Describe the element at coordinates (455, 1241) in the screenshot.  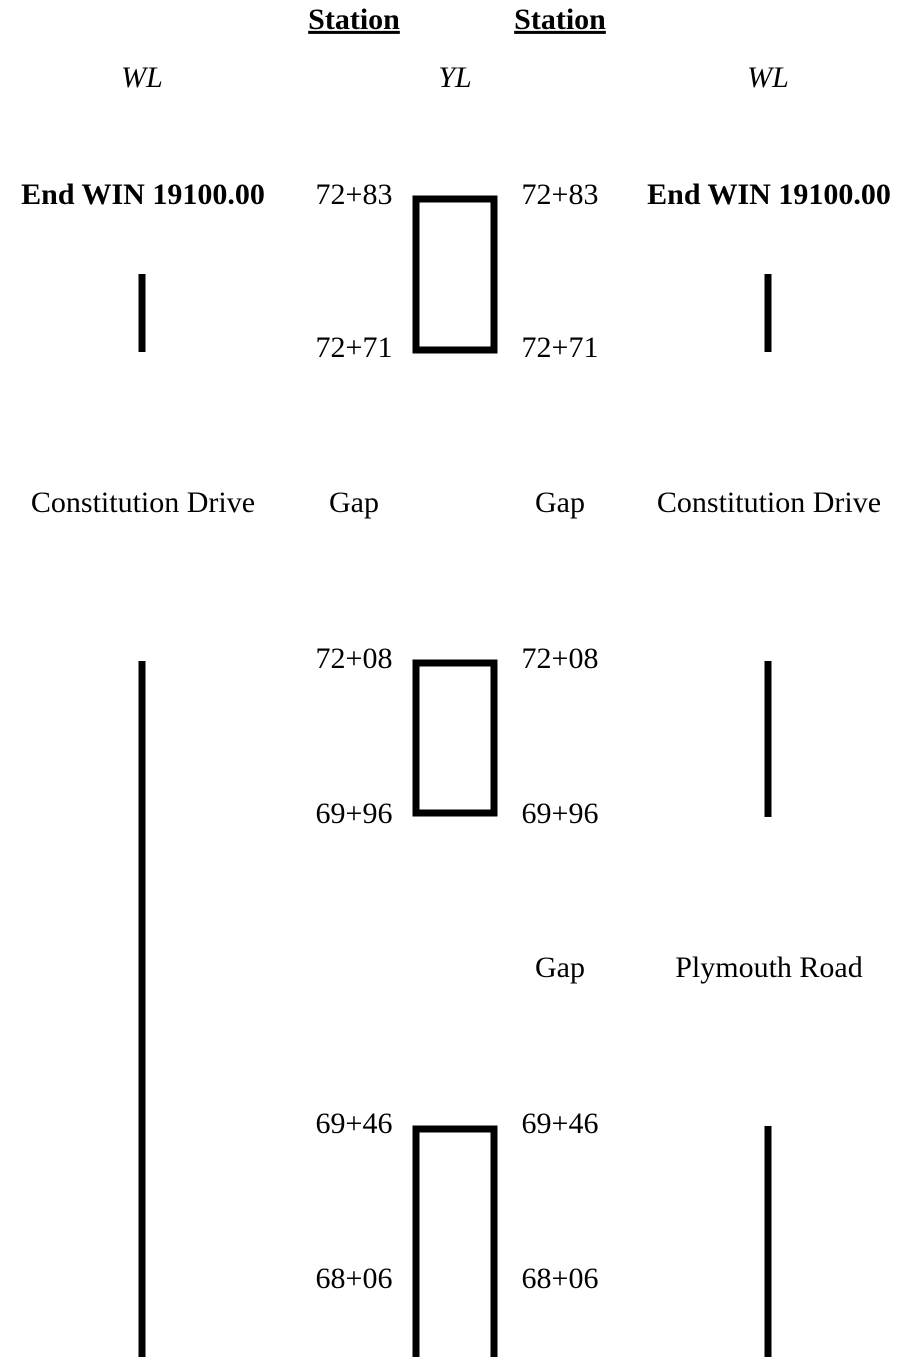
I see `structure-open` at that location.